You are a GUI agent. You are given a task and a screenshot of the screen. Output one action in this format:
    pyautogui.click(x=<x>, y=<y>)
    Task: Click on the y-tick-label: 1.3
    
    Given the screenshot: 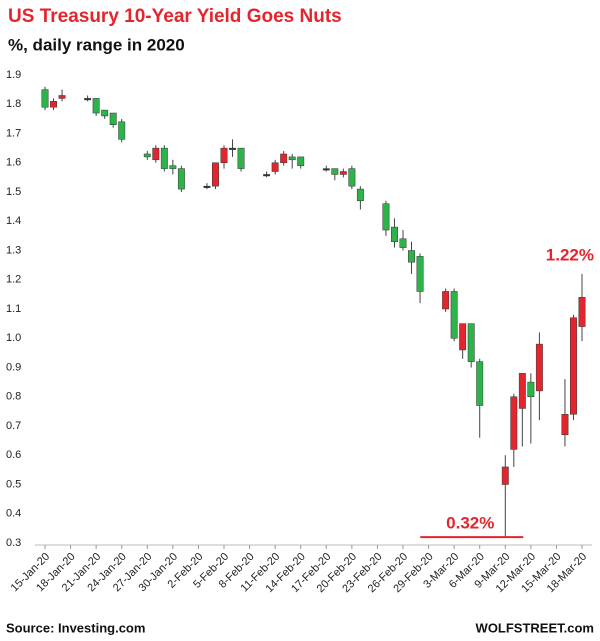 What is the action you would take?
    pyautogui.click(x=13, y=250)
    